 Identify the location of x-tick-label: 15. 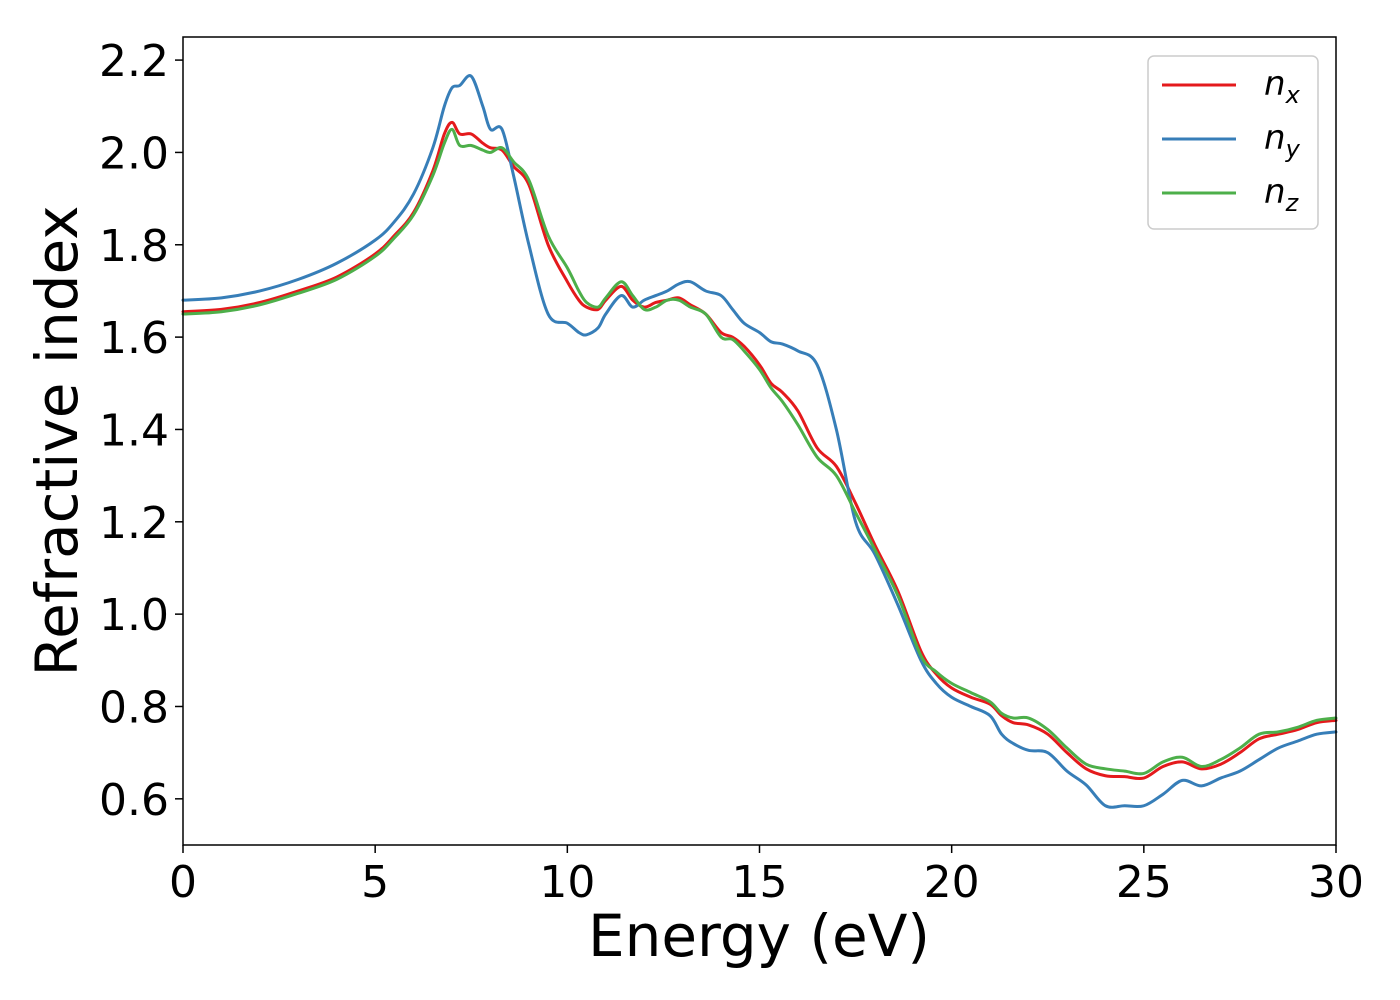
(760, 882).